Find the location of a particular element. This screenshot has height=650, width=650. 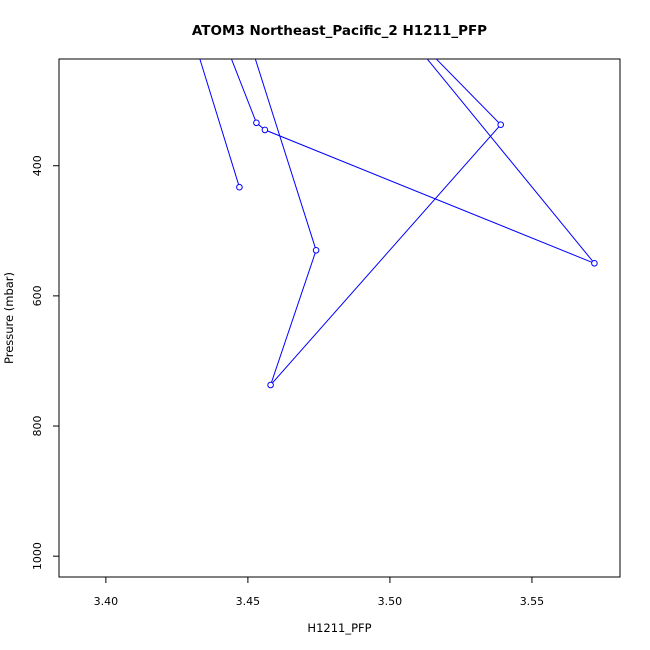

x-axis: 3.40 3.45 3.50 3.55 is located at coordinates (319, 592).